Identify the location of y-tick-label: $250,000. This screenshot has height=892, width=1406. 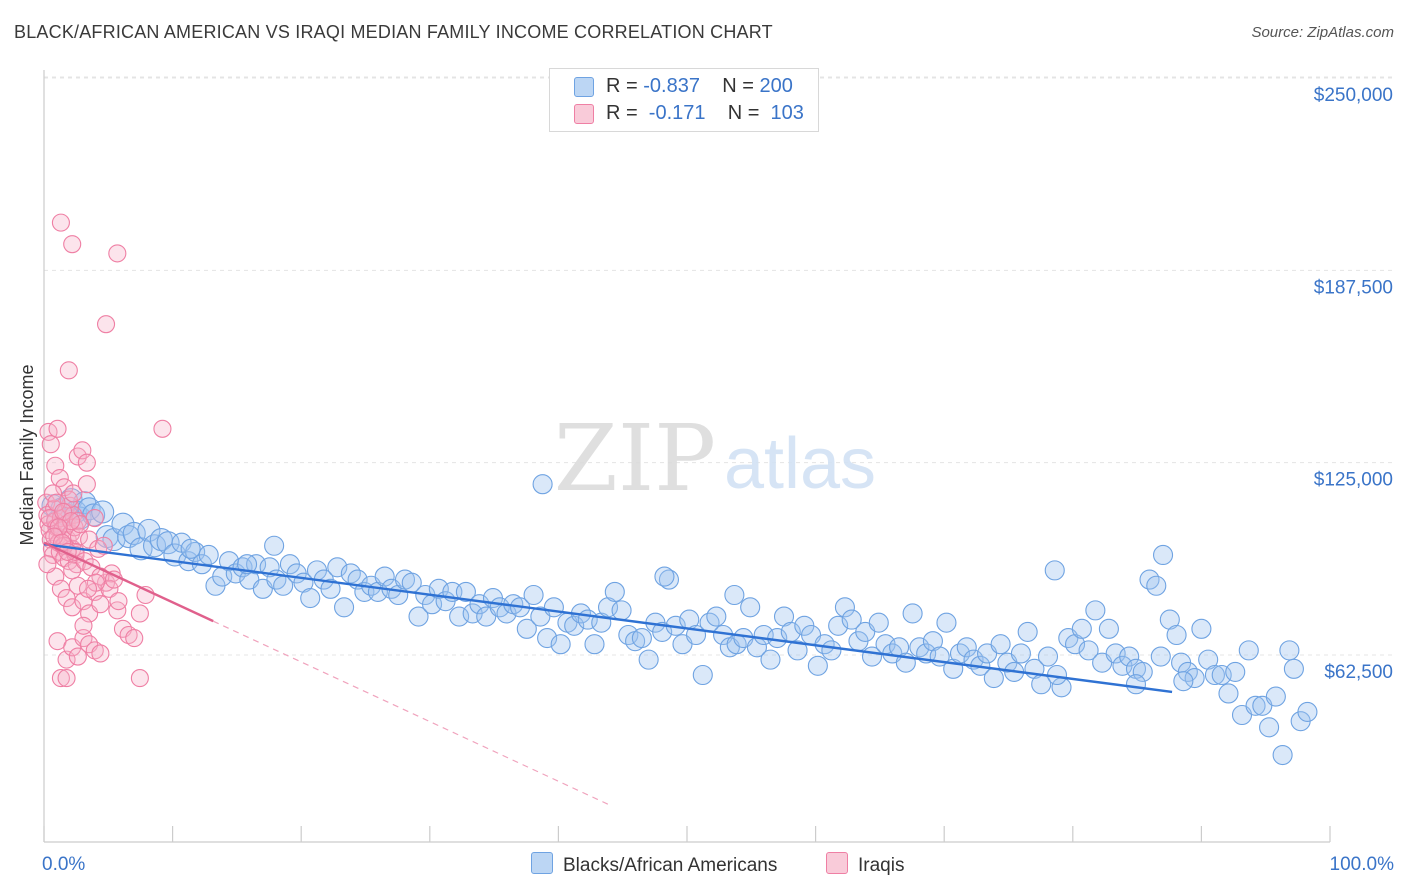
(1353, 95).